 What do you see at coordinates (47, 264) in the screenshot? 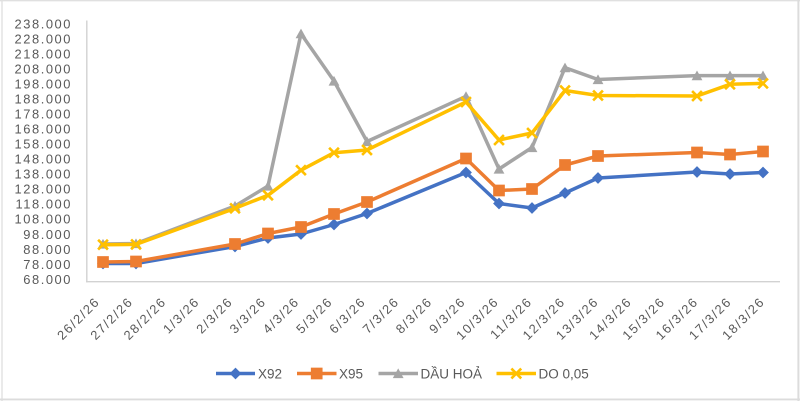
I see `svg-text: 78.000` at bounding box center [47, 264].